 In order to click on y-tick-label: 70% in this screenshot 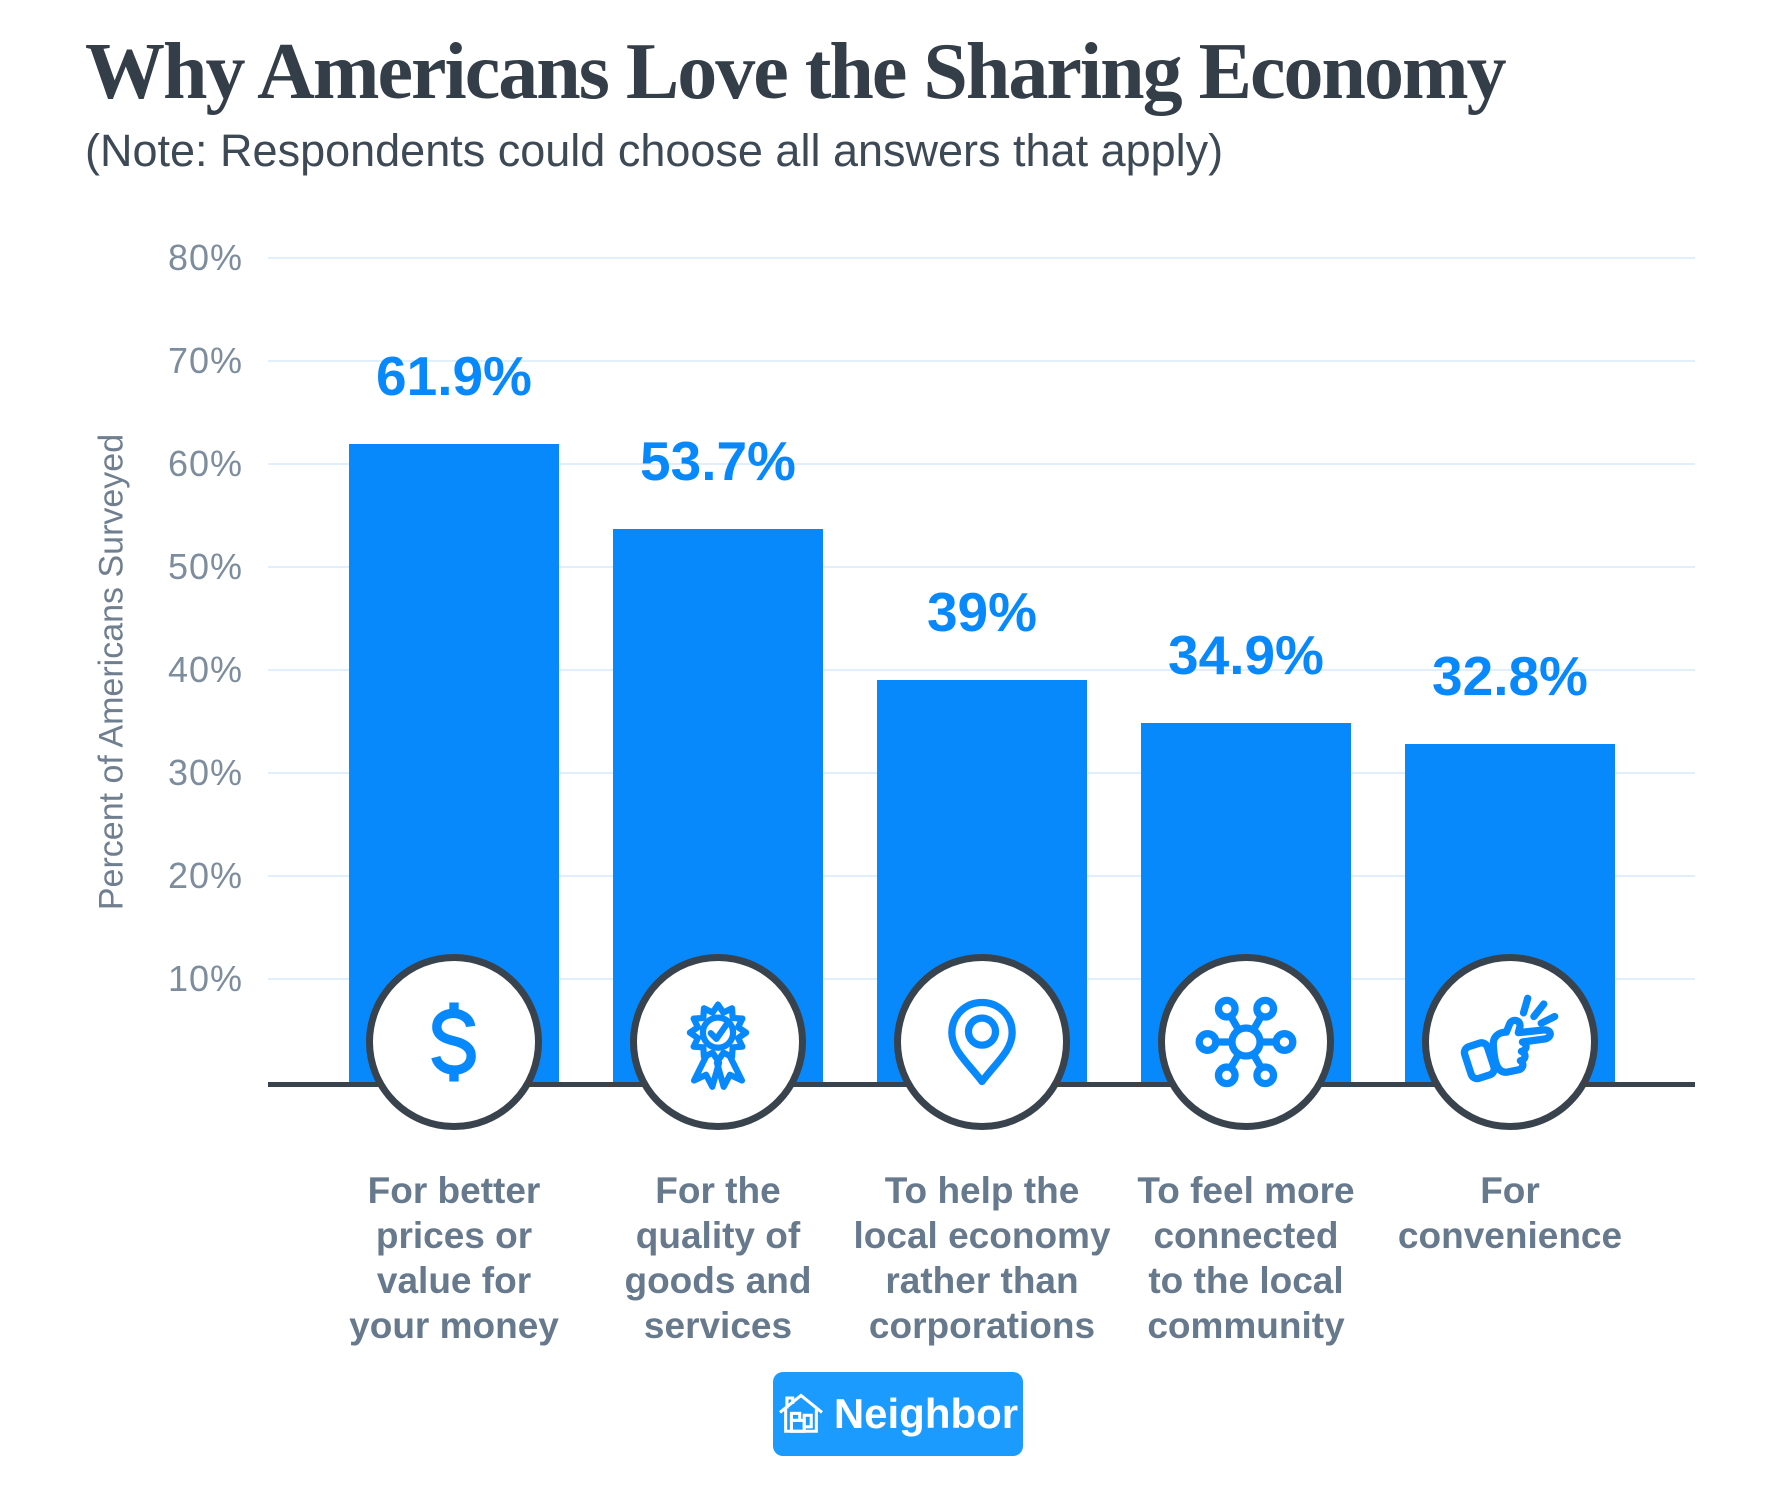, I will do `click(205, 360)`.